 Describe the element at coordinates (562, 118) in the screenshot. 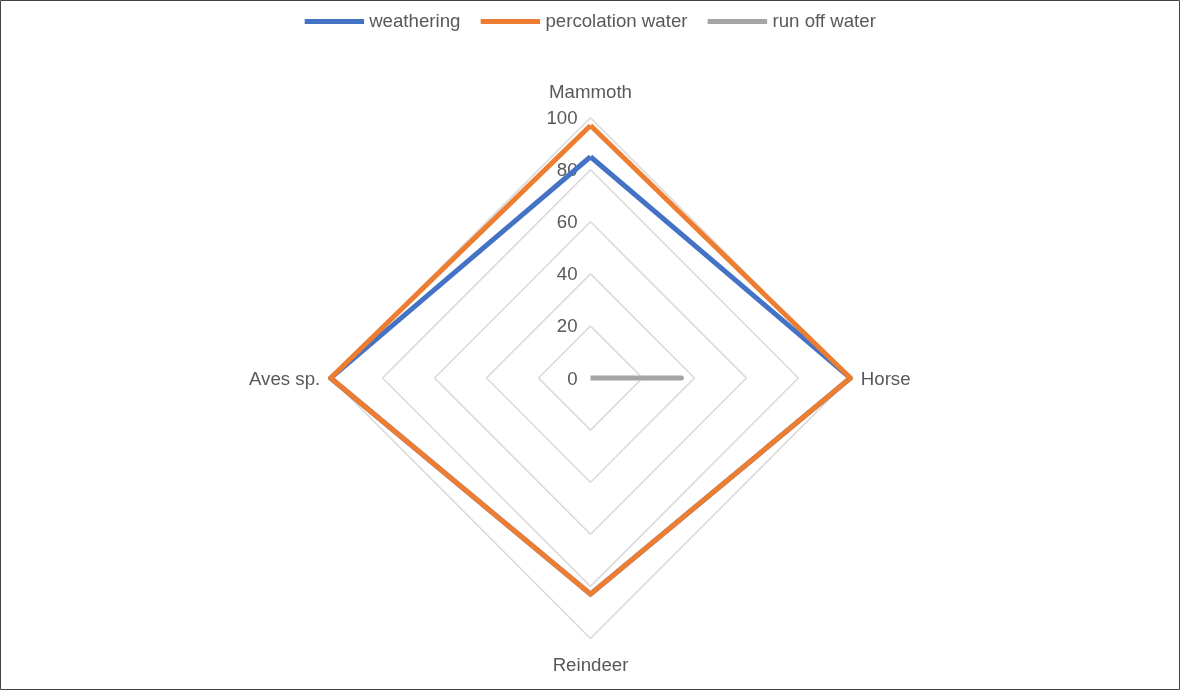

I see `y-tick-label: 100` at that location.